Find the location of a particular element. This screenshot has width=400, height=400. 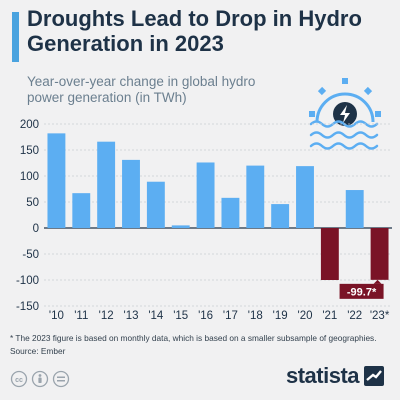

creative-commons-icon: cc is located at coordinates (19, 379).